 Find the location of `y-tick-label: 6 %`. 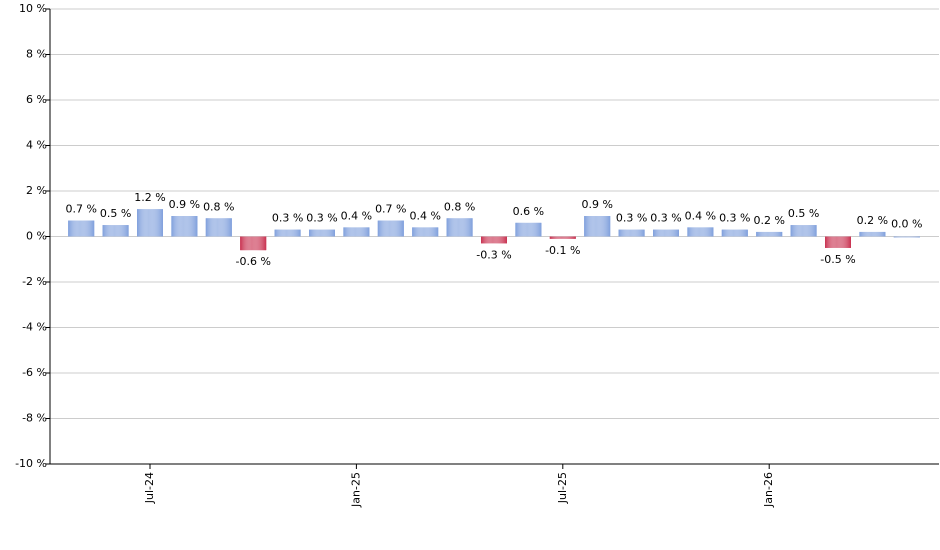

y-tick-label: 6 % is located at coordinates (36, 99).